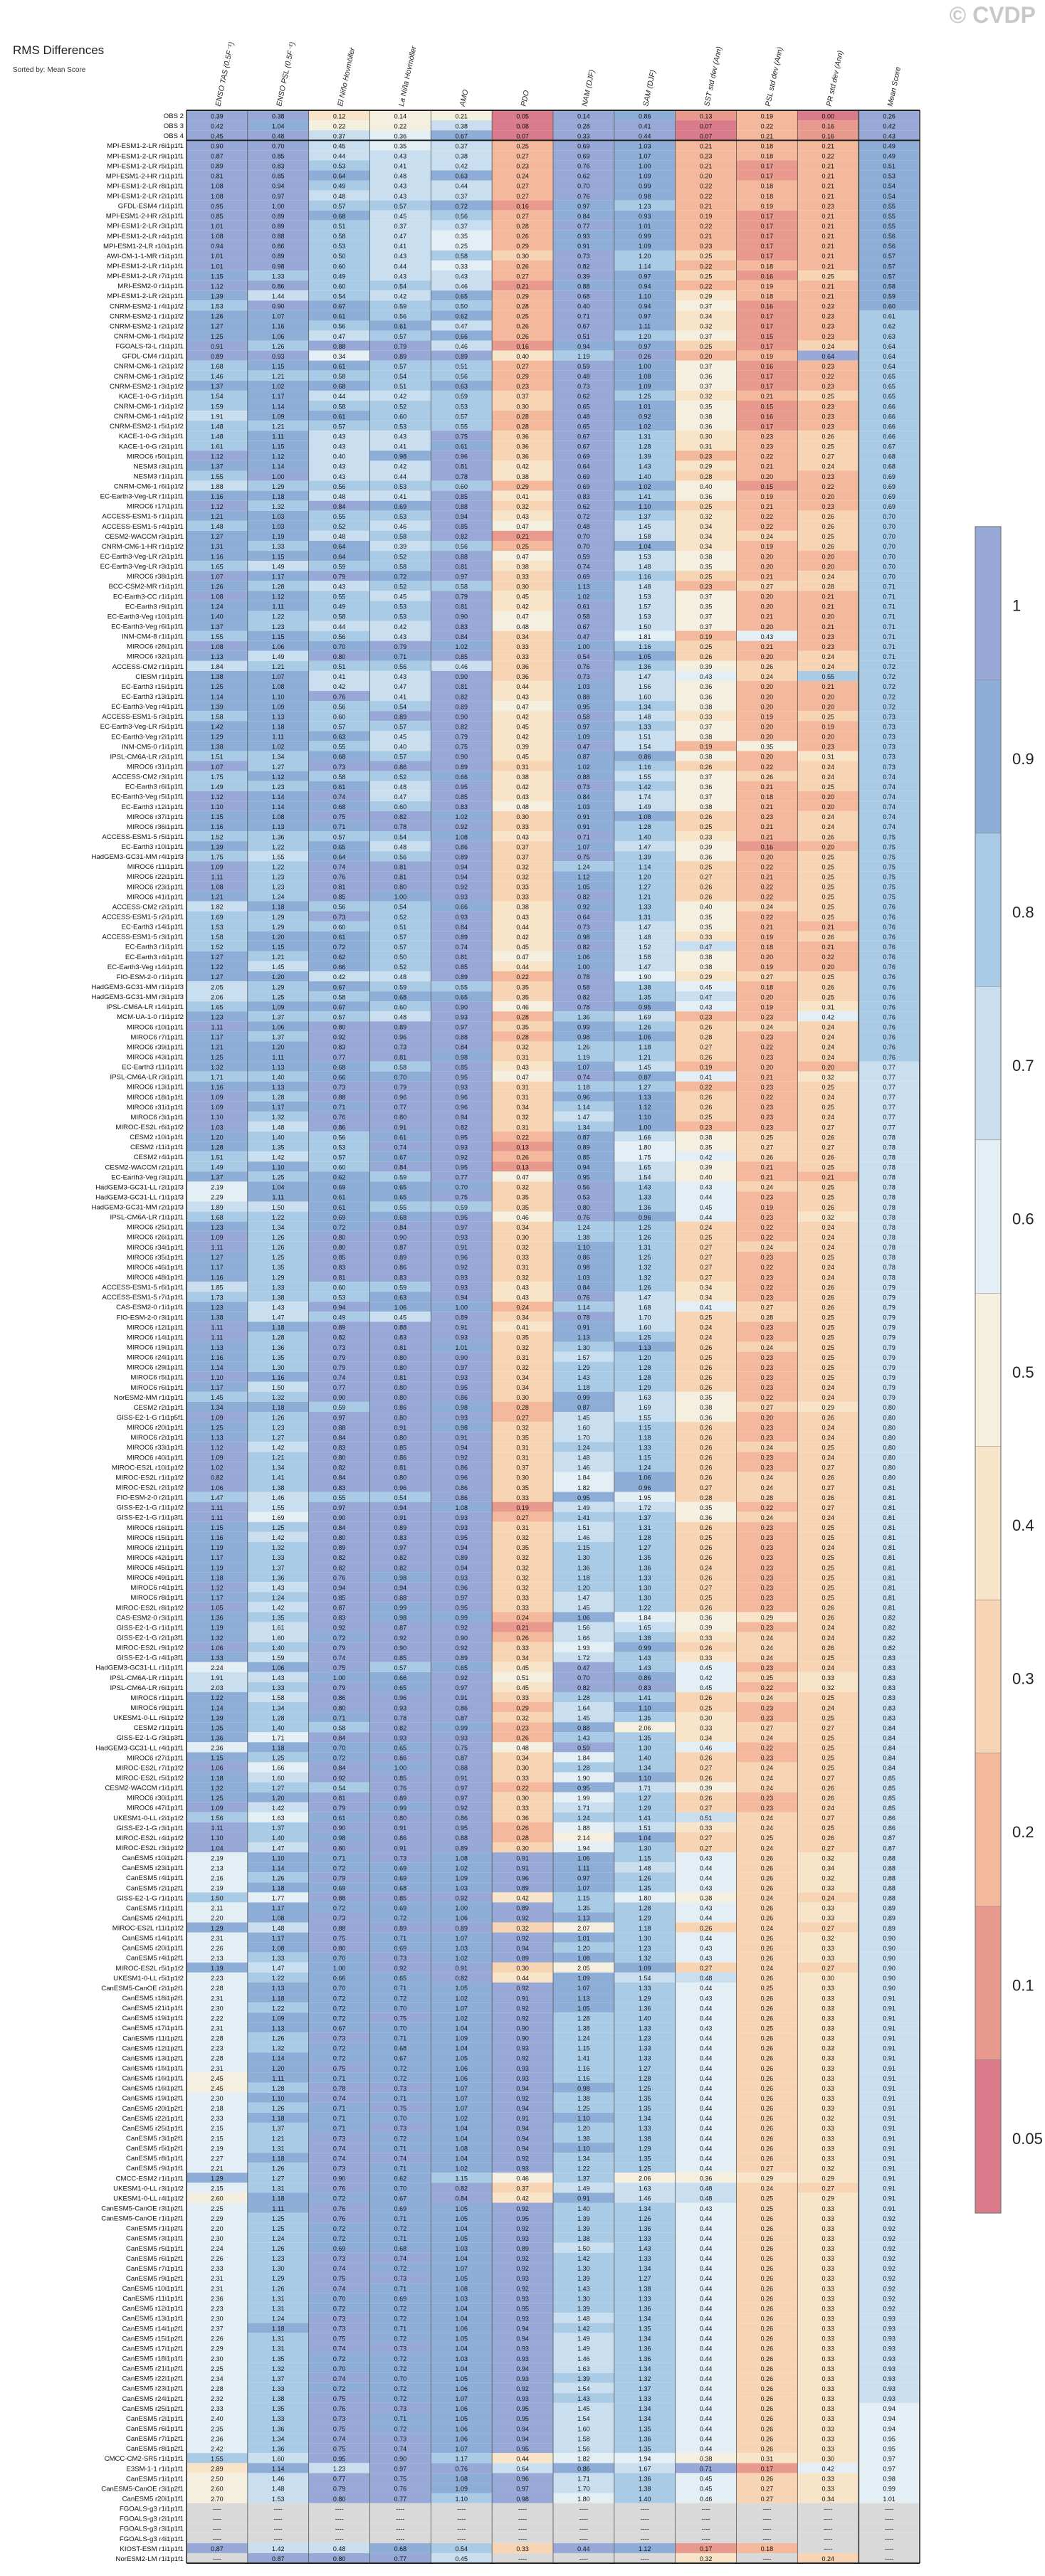 The width and height of the screenshot is (1045, 2576). Describe the element at coordinates (827, 2029) in the screenshot. I see `cell-value: 0.33` at that location.